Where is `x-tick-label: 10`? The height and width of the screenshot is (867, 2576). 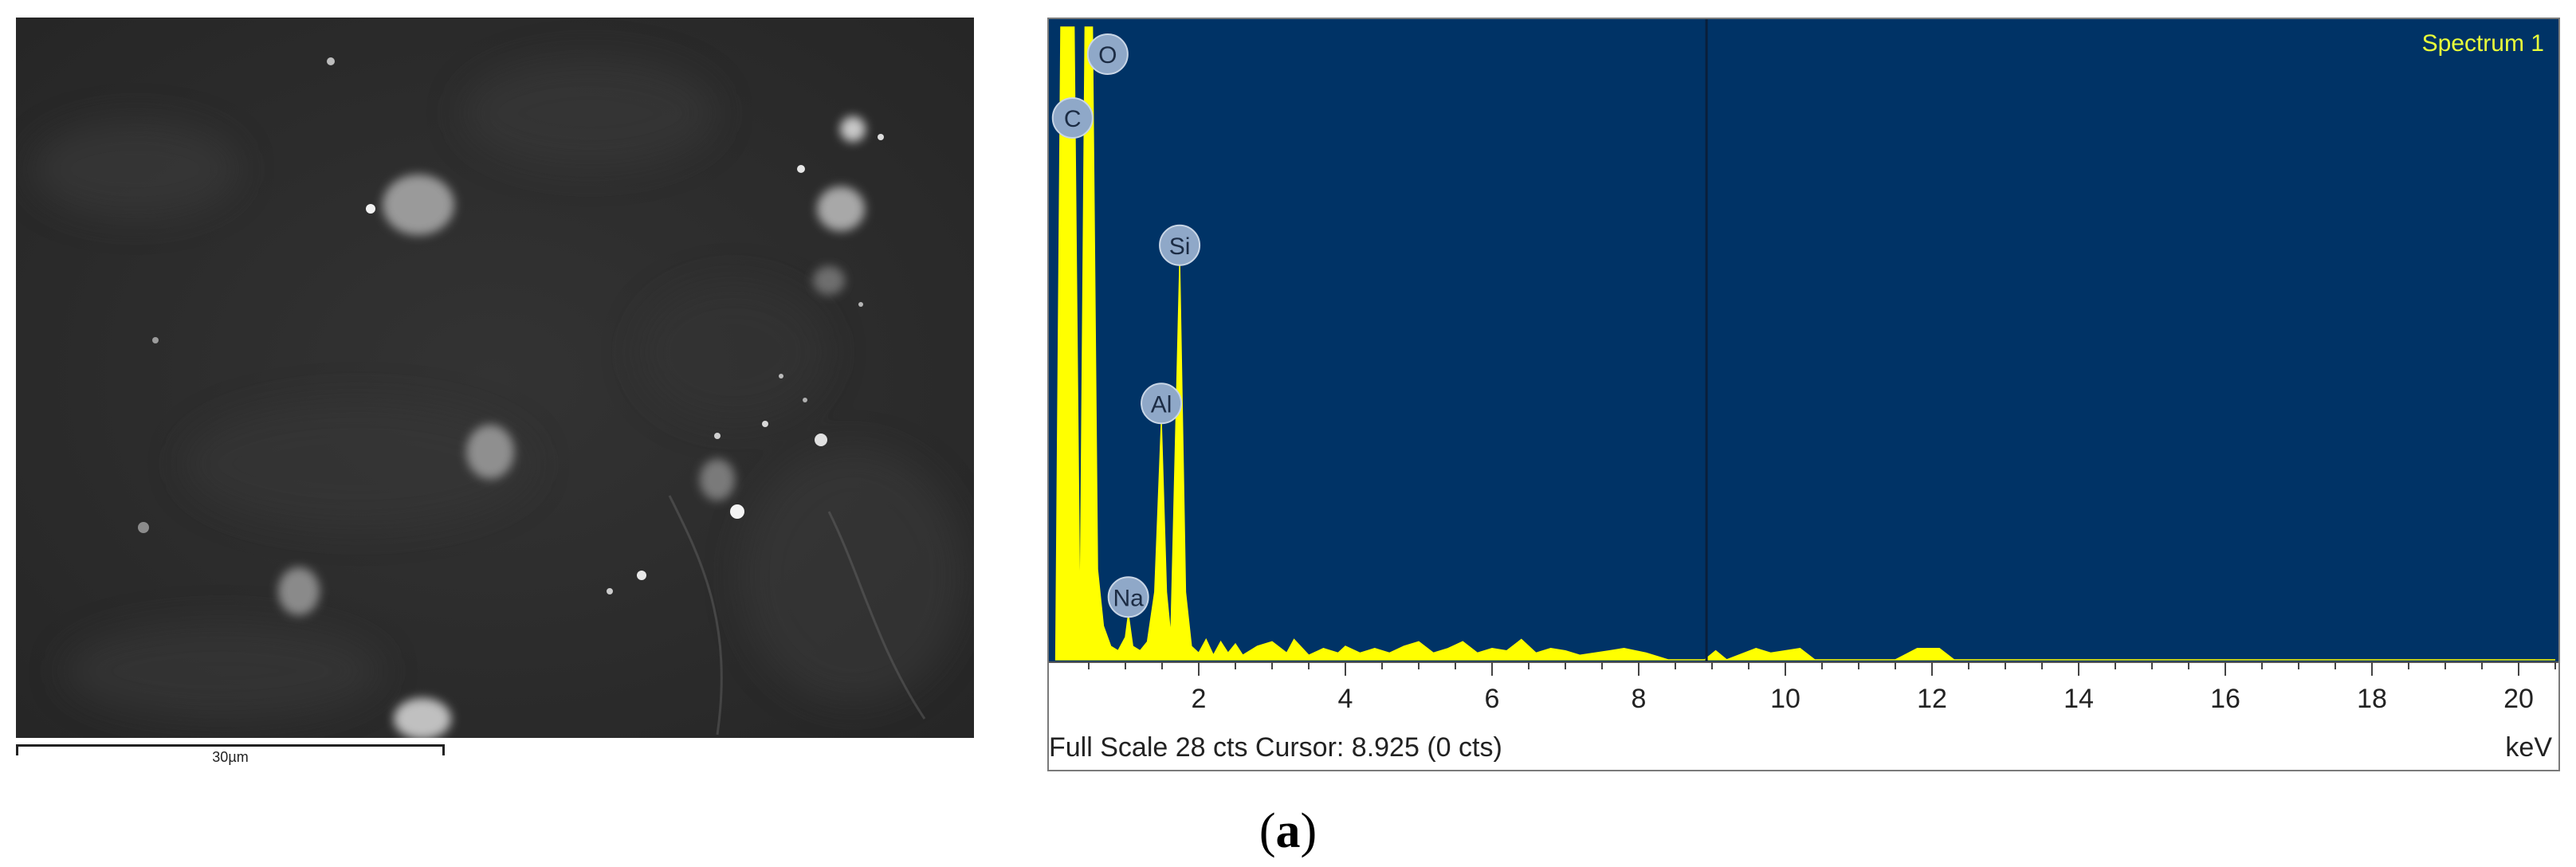 x-tick-label: 10 is located at coordinates (1785, 699).